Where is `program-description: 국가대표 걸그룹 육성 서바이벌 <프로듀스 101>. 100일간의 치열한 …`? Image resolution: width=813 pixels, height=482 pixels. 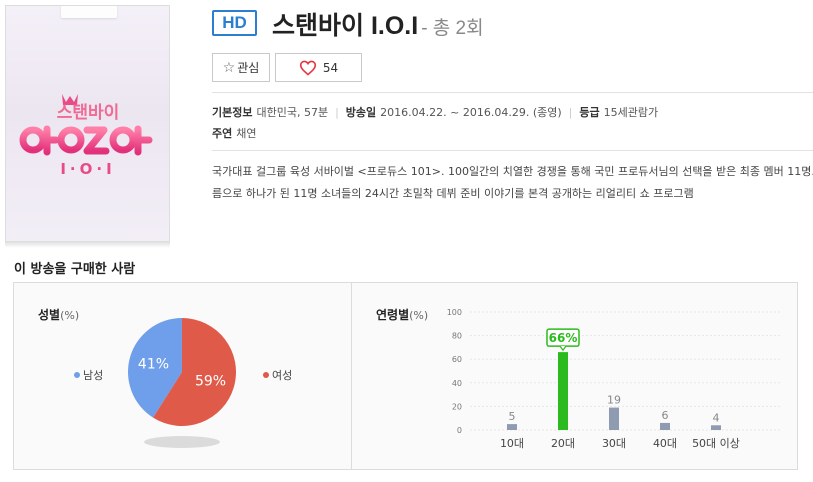 program-description: 국가대표 걸그룹 육성 서바이벌 <프로듀스 101>. 100일간의 치열한 … is located at coordinates (512, 183).